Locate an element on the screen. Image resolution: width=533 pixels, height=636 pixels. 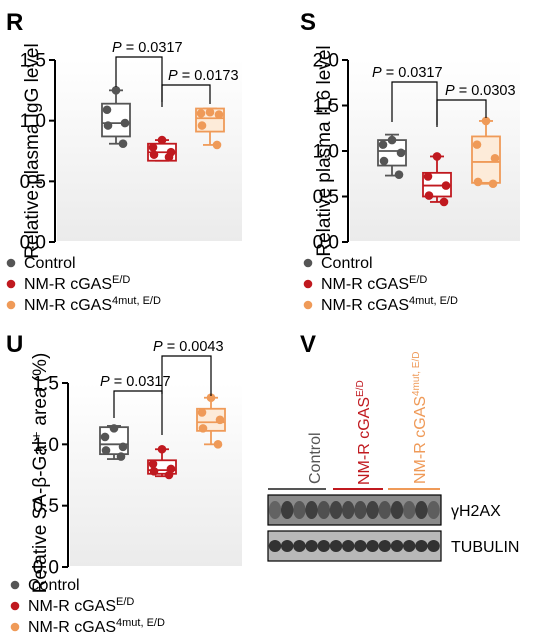
y-axis-label: Relative plasma IgG level is located at coordinates (32, 150).